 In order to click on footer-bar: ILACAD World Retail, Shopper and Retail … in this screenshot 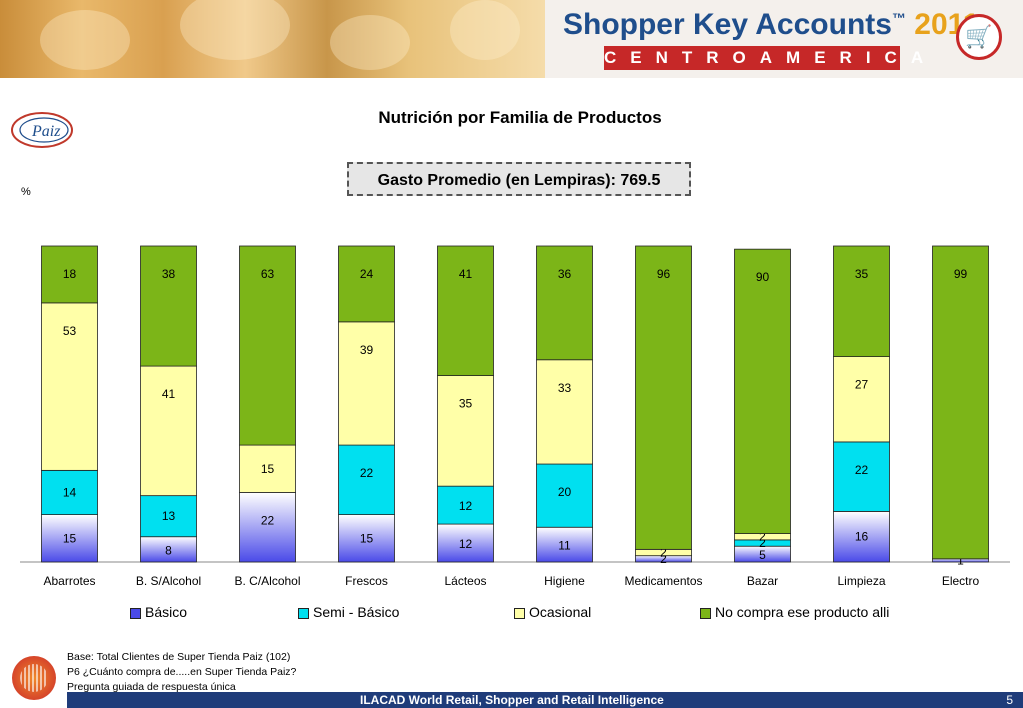, I will do `click(545, 700)`.